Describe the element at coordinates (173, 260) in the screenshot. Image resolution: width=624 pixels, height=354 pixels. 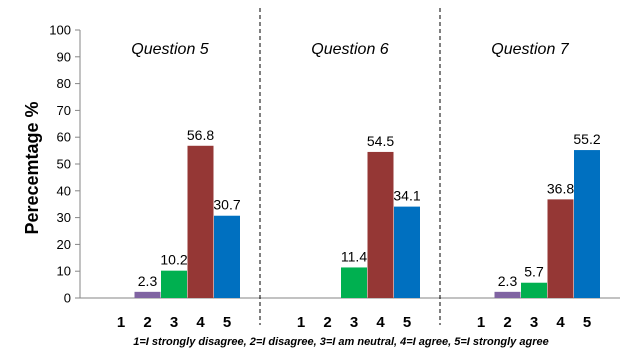
I see `data-label: 10.2` at that location.